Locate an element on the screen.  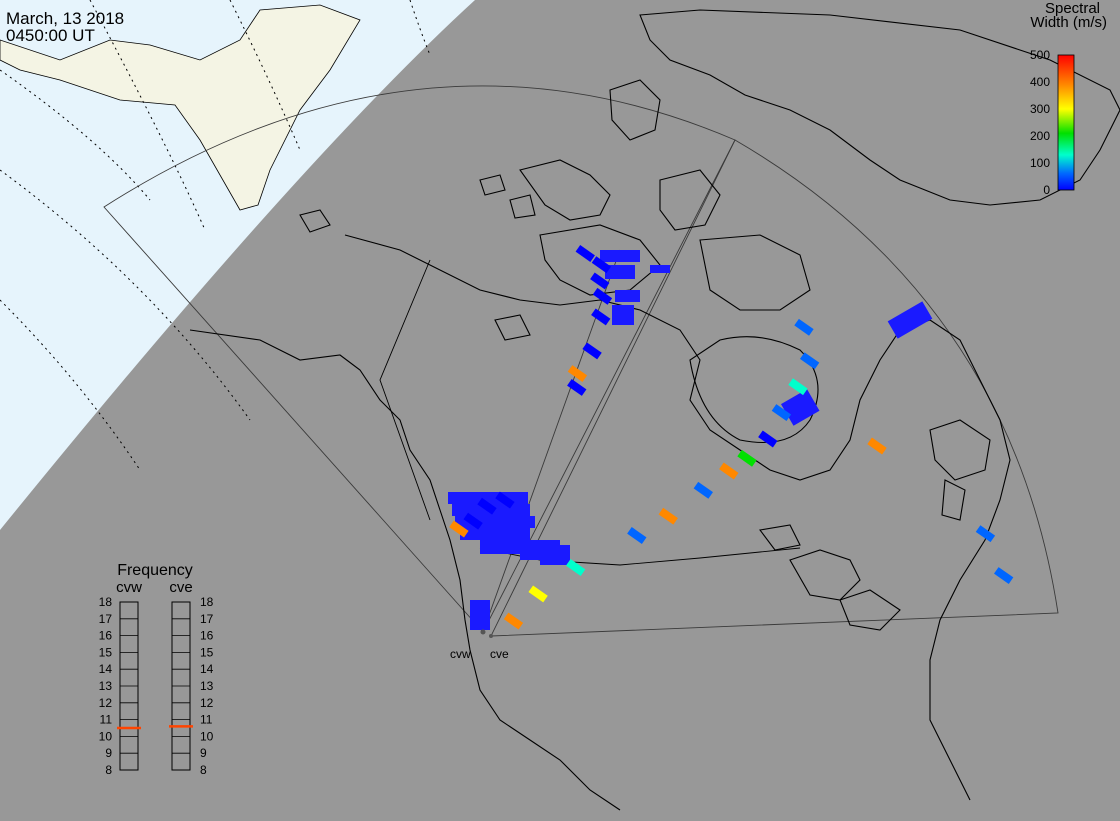
frequency-tick-label-left: 10 is located at coordinates (106, 736).